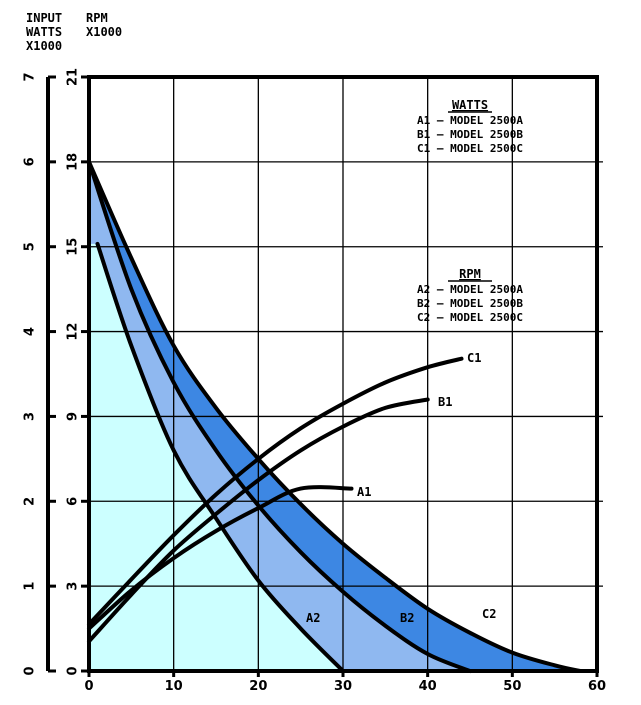  Describe the element at coordinates (364, 492) in the screenshot. I see `series-label-a1: A1` at that location.